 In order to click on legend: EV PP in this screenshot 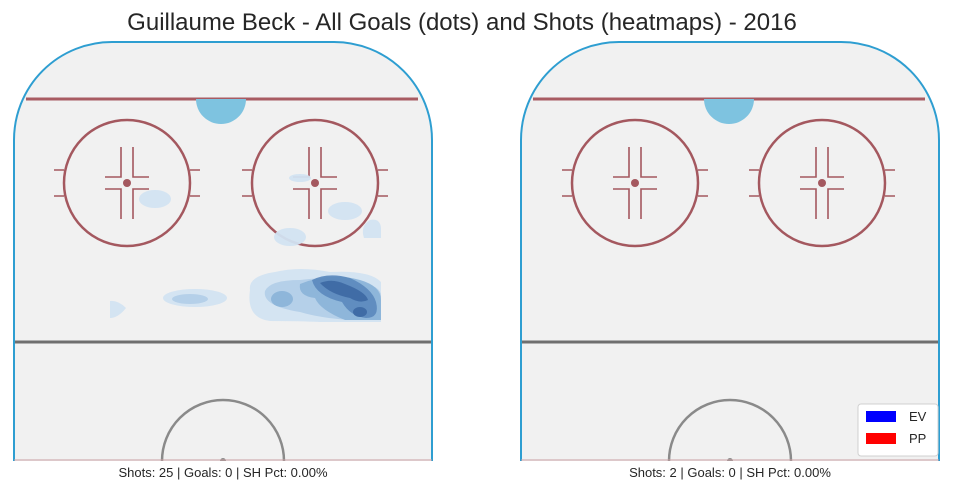, I will do `click(898, 430)`.